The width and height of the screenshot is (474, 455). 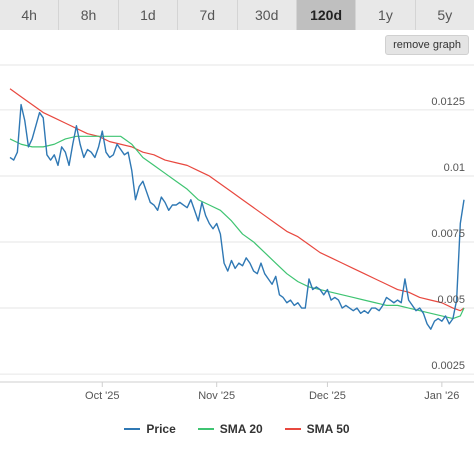 I want to click on legend-label: SMA 50, so click(x=328, y=429).